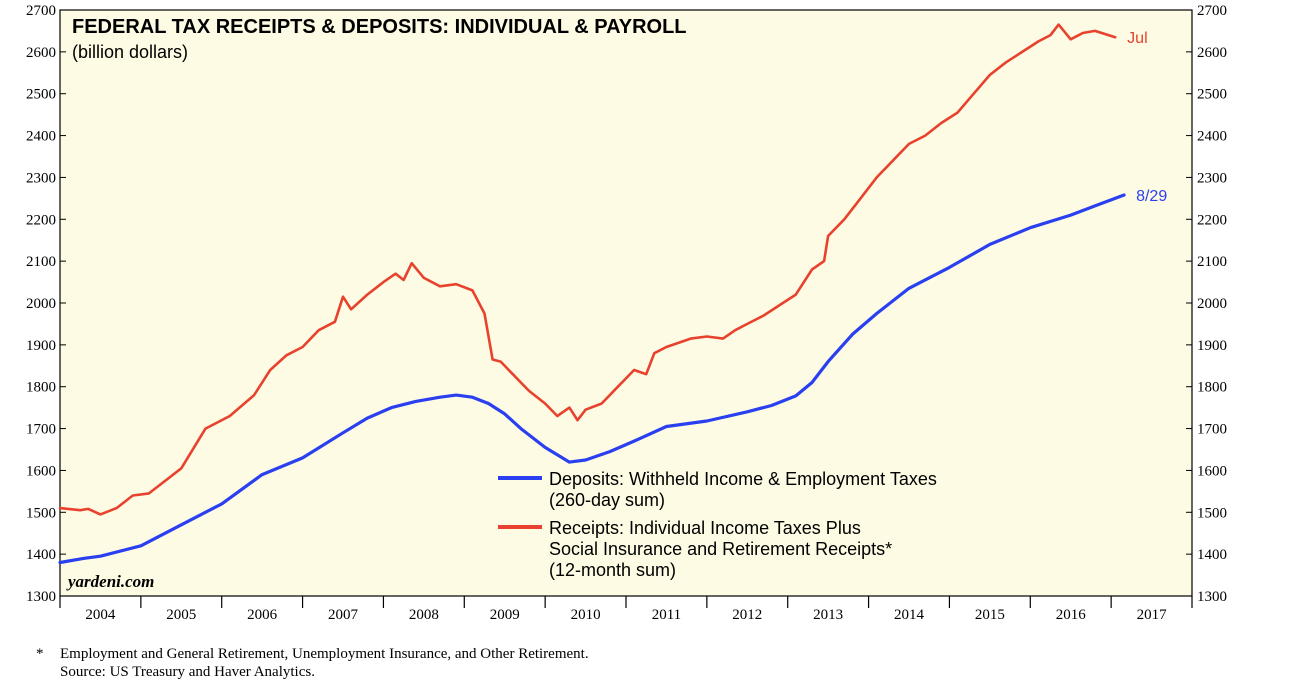 The image size is (1302, 685). I want to click on x-tick-label: 2016, so click(1071, 615).